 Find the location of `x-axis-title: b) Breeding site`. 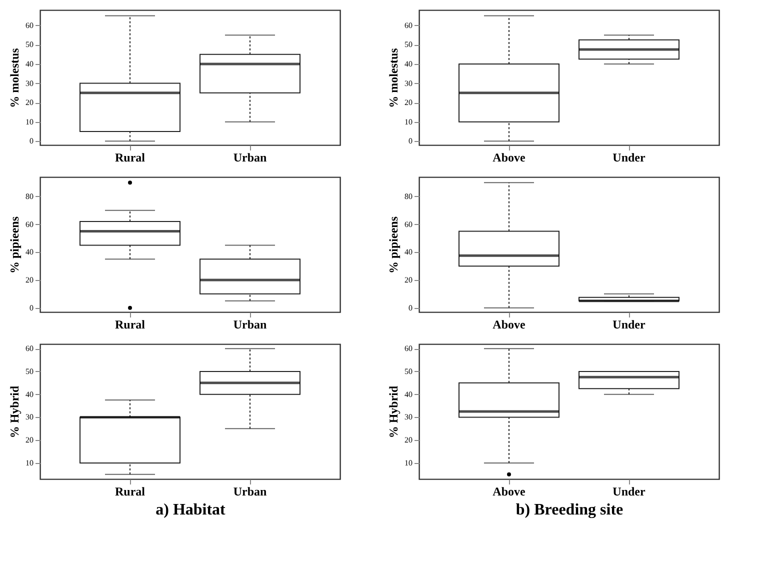

x-axis-title: b) Breeding site is located at coordinates (570, 510).